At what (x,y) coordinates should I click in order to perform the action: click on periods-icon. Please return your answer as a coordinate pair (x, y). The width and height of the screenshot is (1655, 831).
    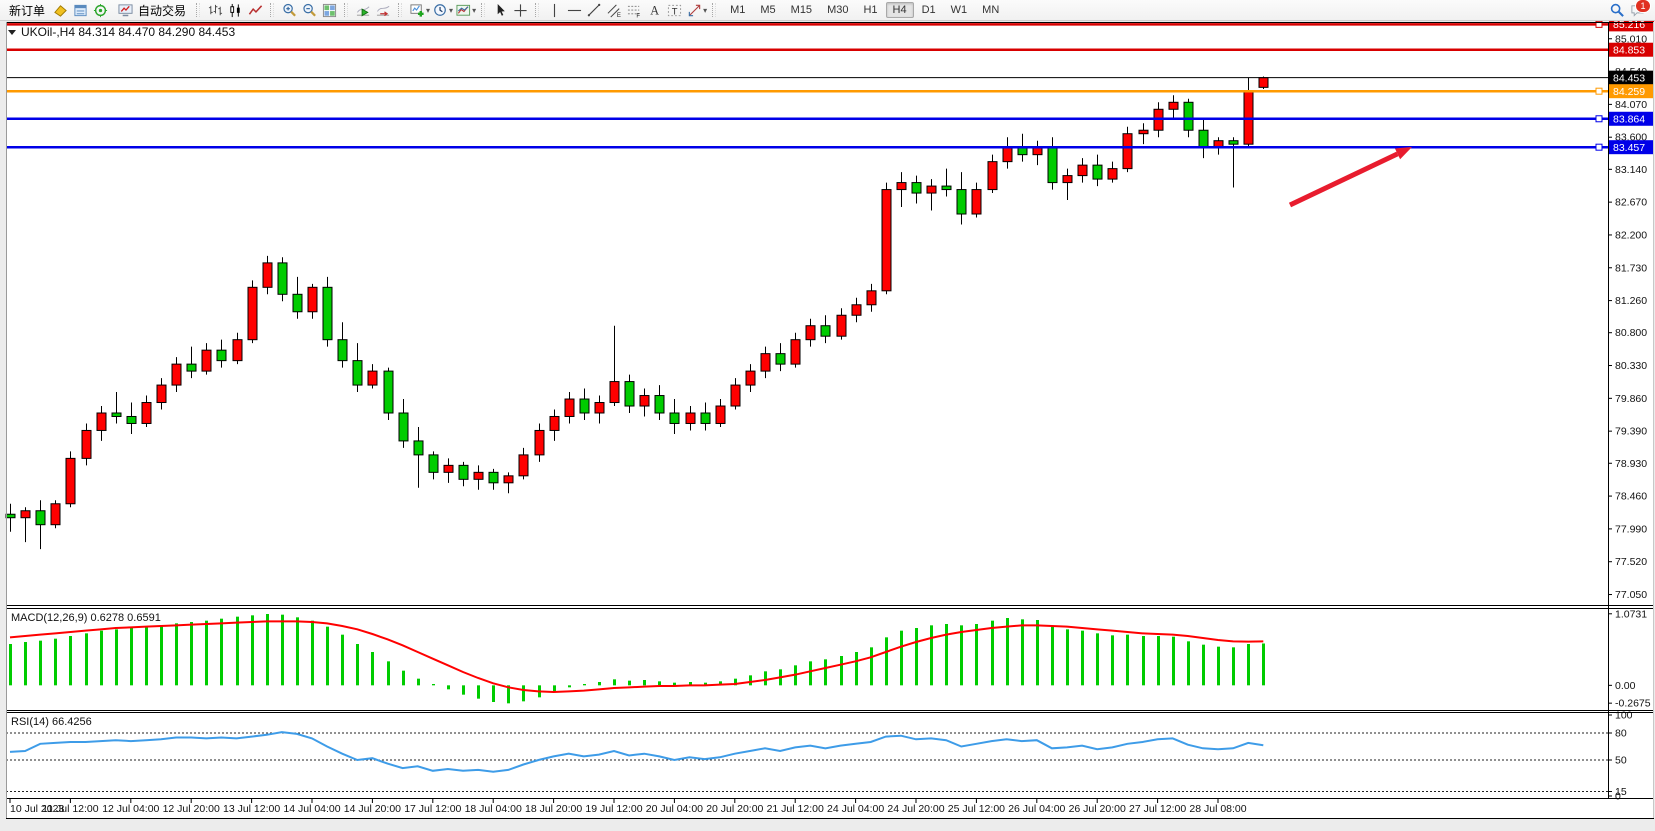
    Looking at the image, I should click on (440, 10).